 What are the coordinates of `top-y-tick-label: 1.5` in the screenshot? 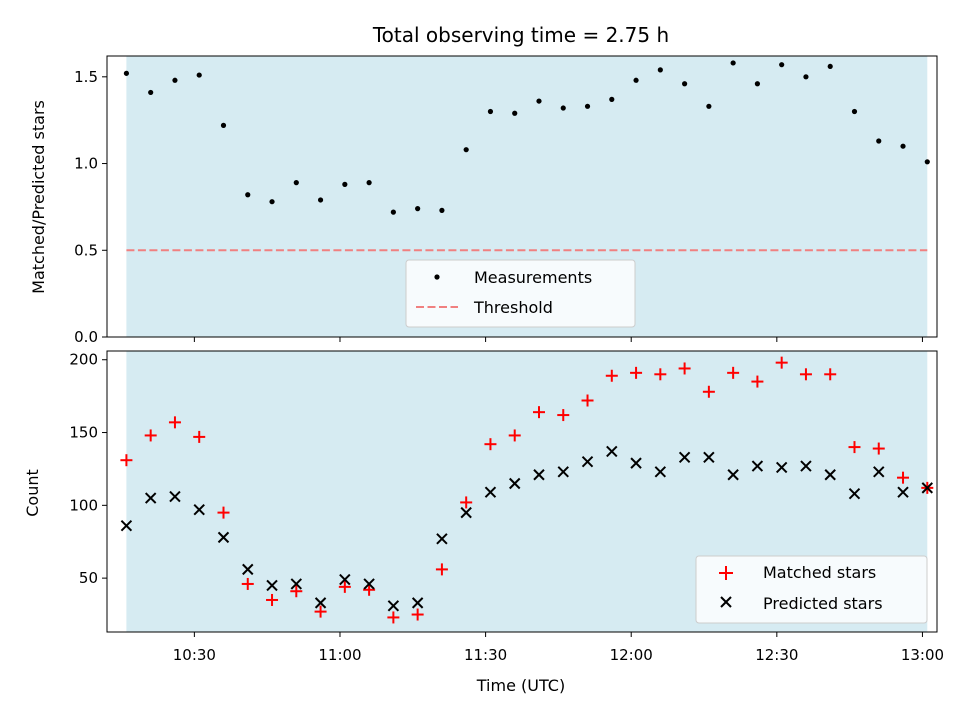 It's located at (86, 77).